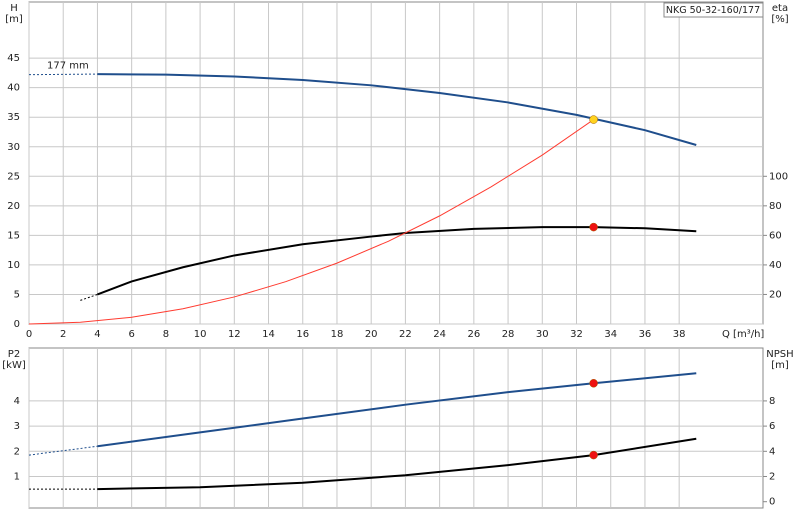 The width and height of the screenshot is (800, 520). Describe the element at coordinates (17, 426) in the screenshot. I see `y-tick-label: 3` at that location.